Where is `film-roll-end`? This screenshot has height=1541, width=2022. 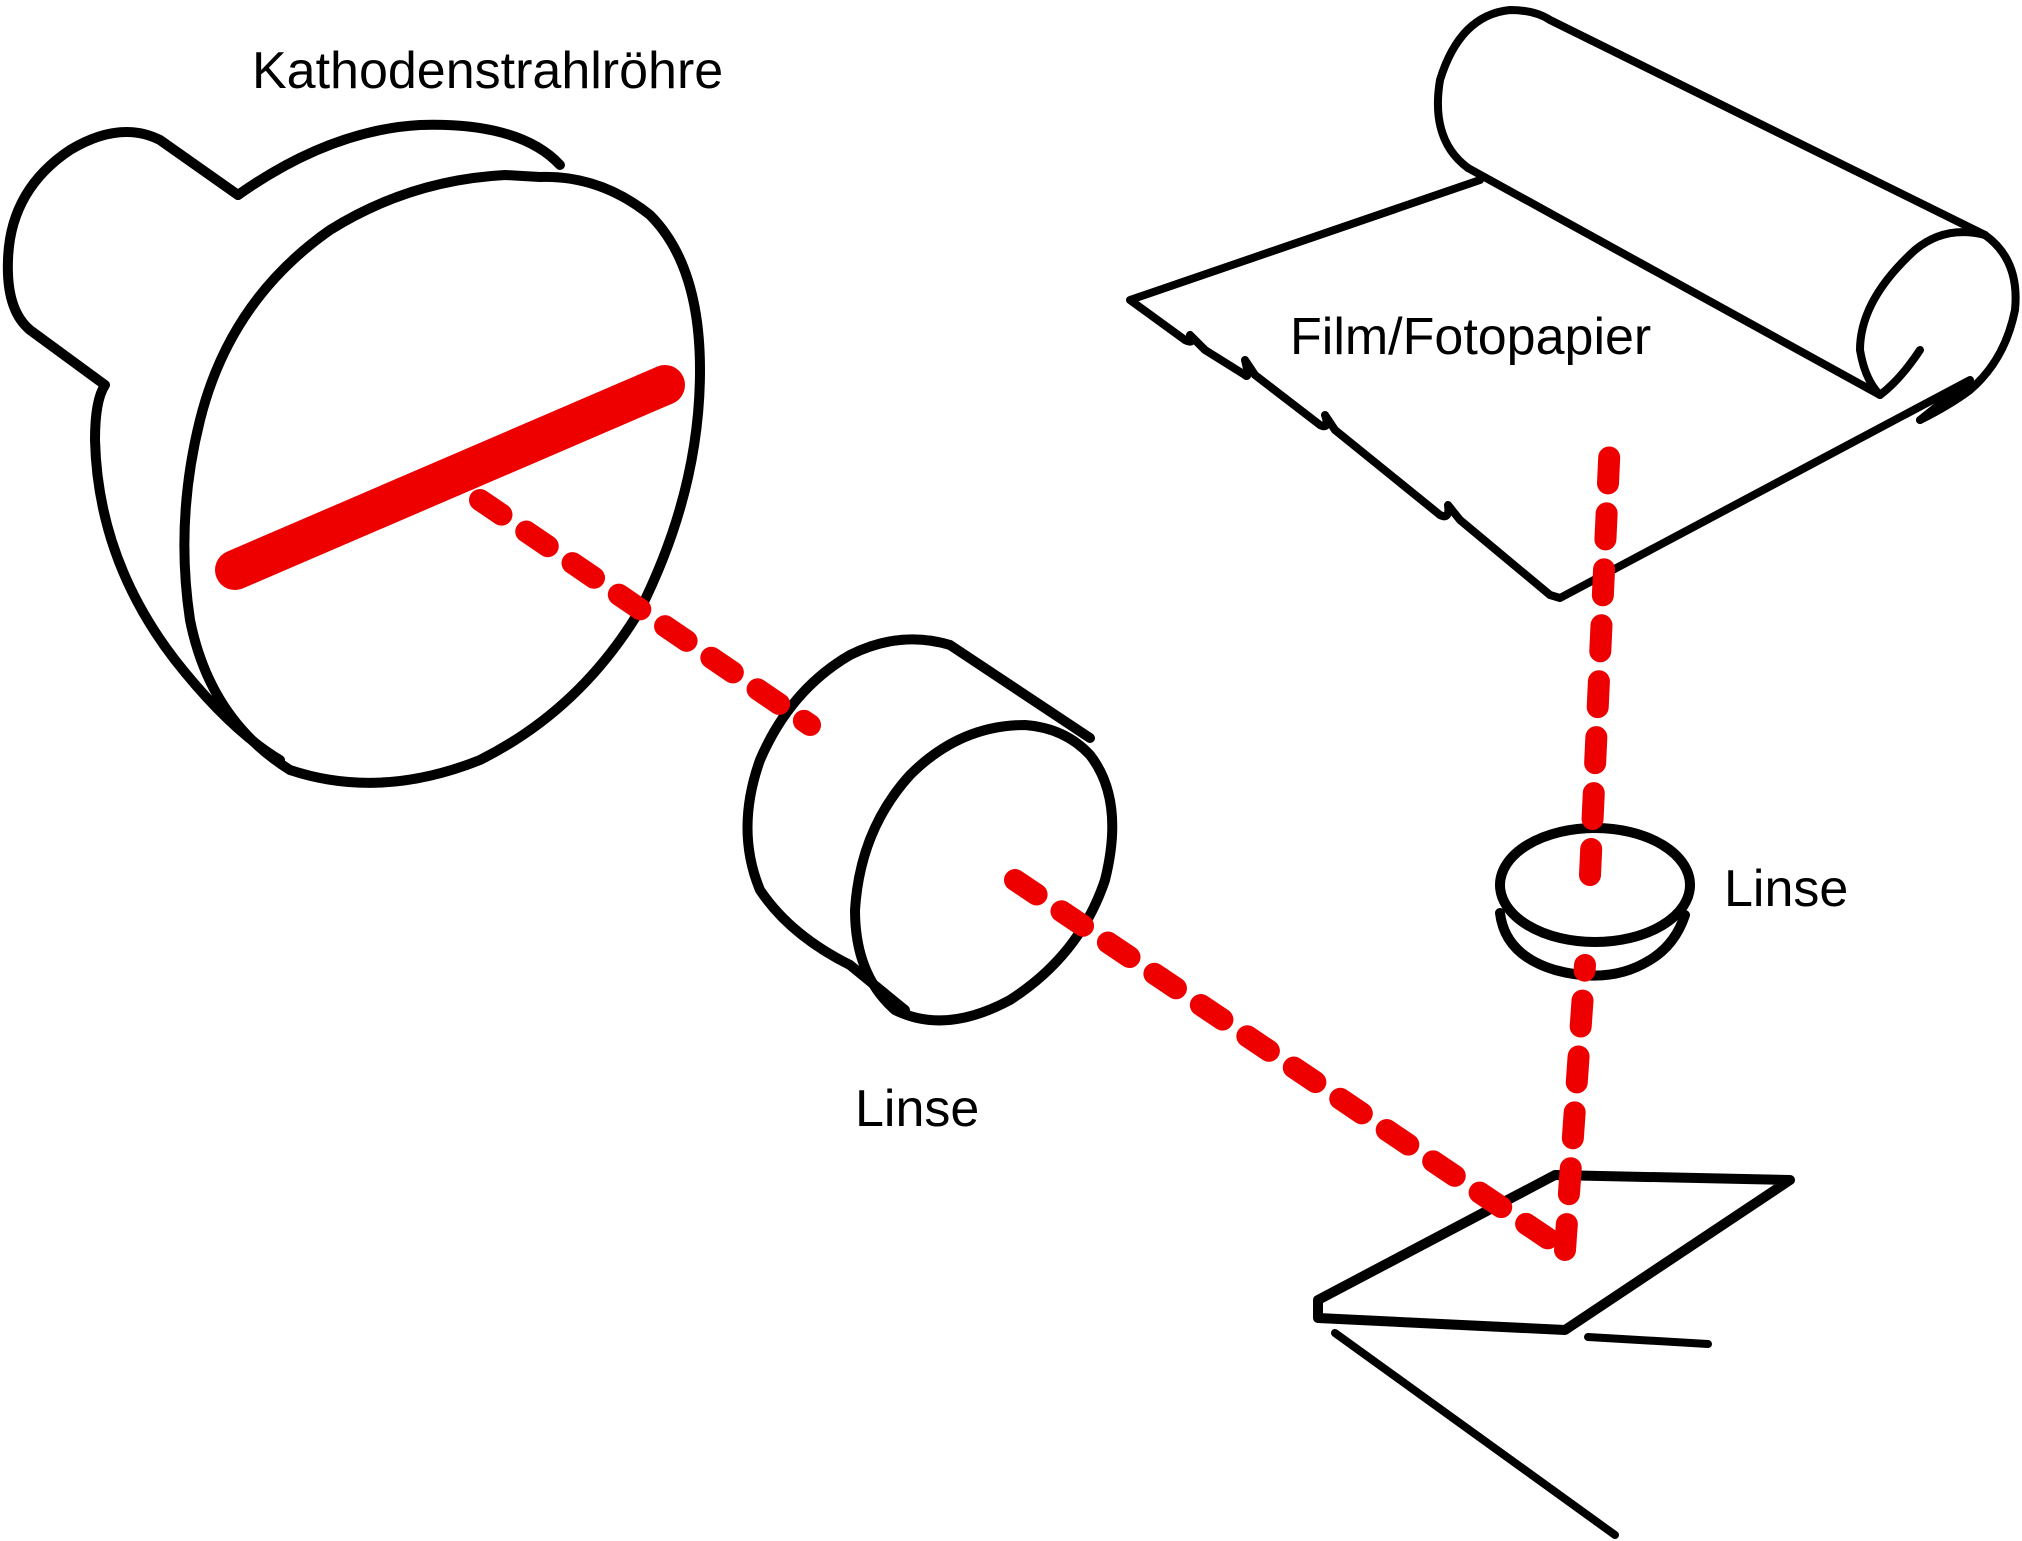
film-roll-end is located at coordinates (1922, 313).